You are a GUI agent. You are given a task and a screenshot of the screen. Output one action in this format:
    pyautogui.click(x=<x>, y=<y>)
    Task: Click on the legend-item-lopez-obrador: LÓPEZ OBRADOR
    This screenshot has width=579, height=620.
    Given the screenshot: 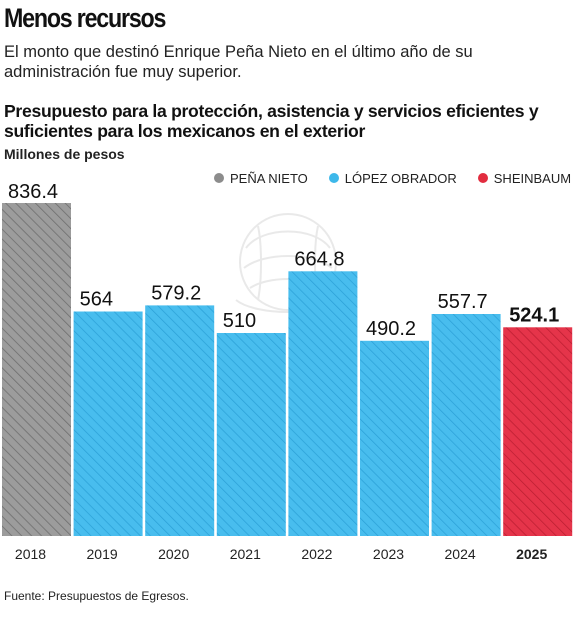 What is the action you would take?
    pyautogui.click(x=392, y=178)
    